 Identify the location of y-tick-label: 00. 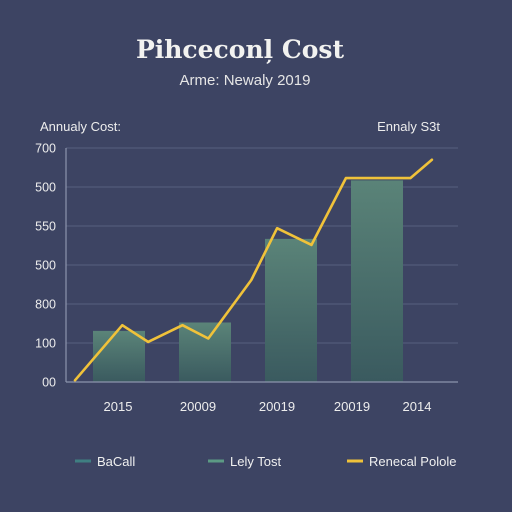
(49, 383).